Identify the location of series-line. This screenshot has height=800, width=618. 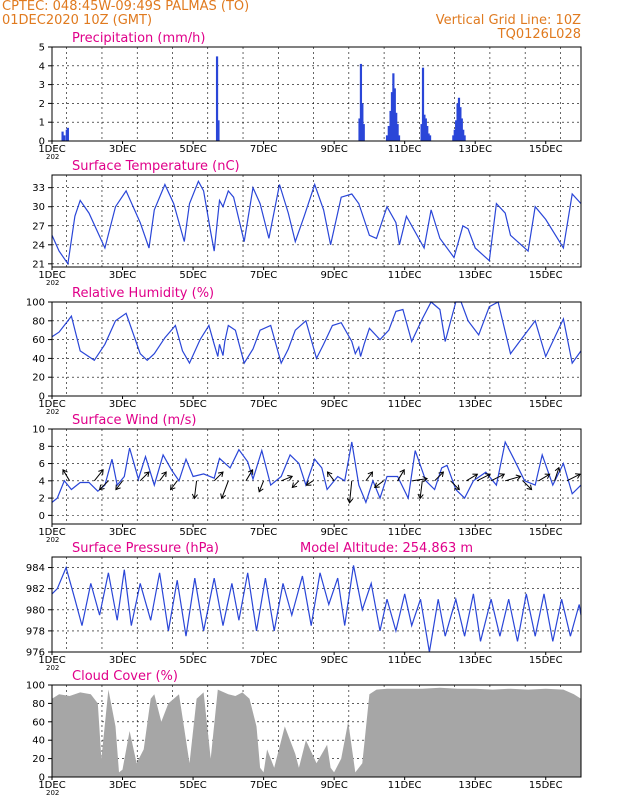
(316, 222).